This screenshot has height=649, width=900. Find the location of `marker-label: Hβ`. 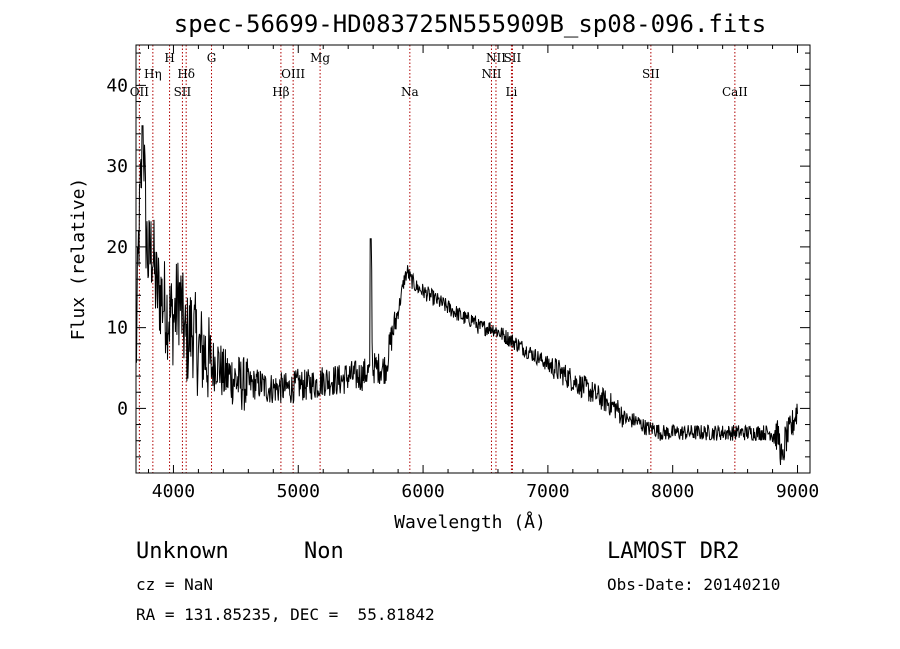

marker-label: Hβ is located at coordinates (280, 92).